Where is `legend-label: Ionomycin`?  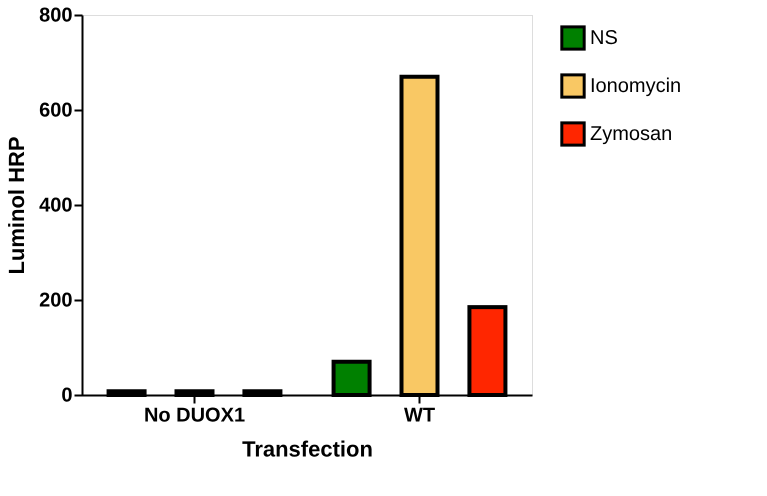
legend-label: Ionomycin is located at coordinates (636, 86).